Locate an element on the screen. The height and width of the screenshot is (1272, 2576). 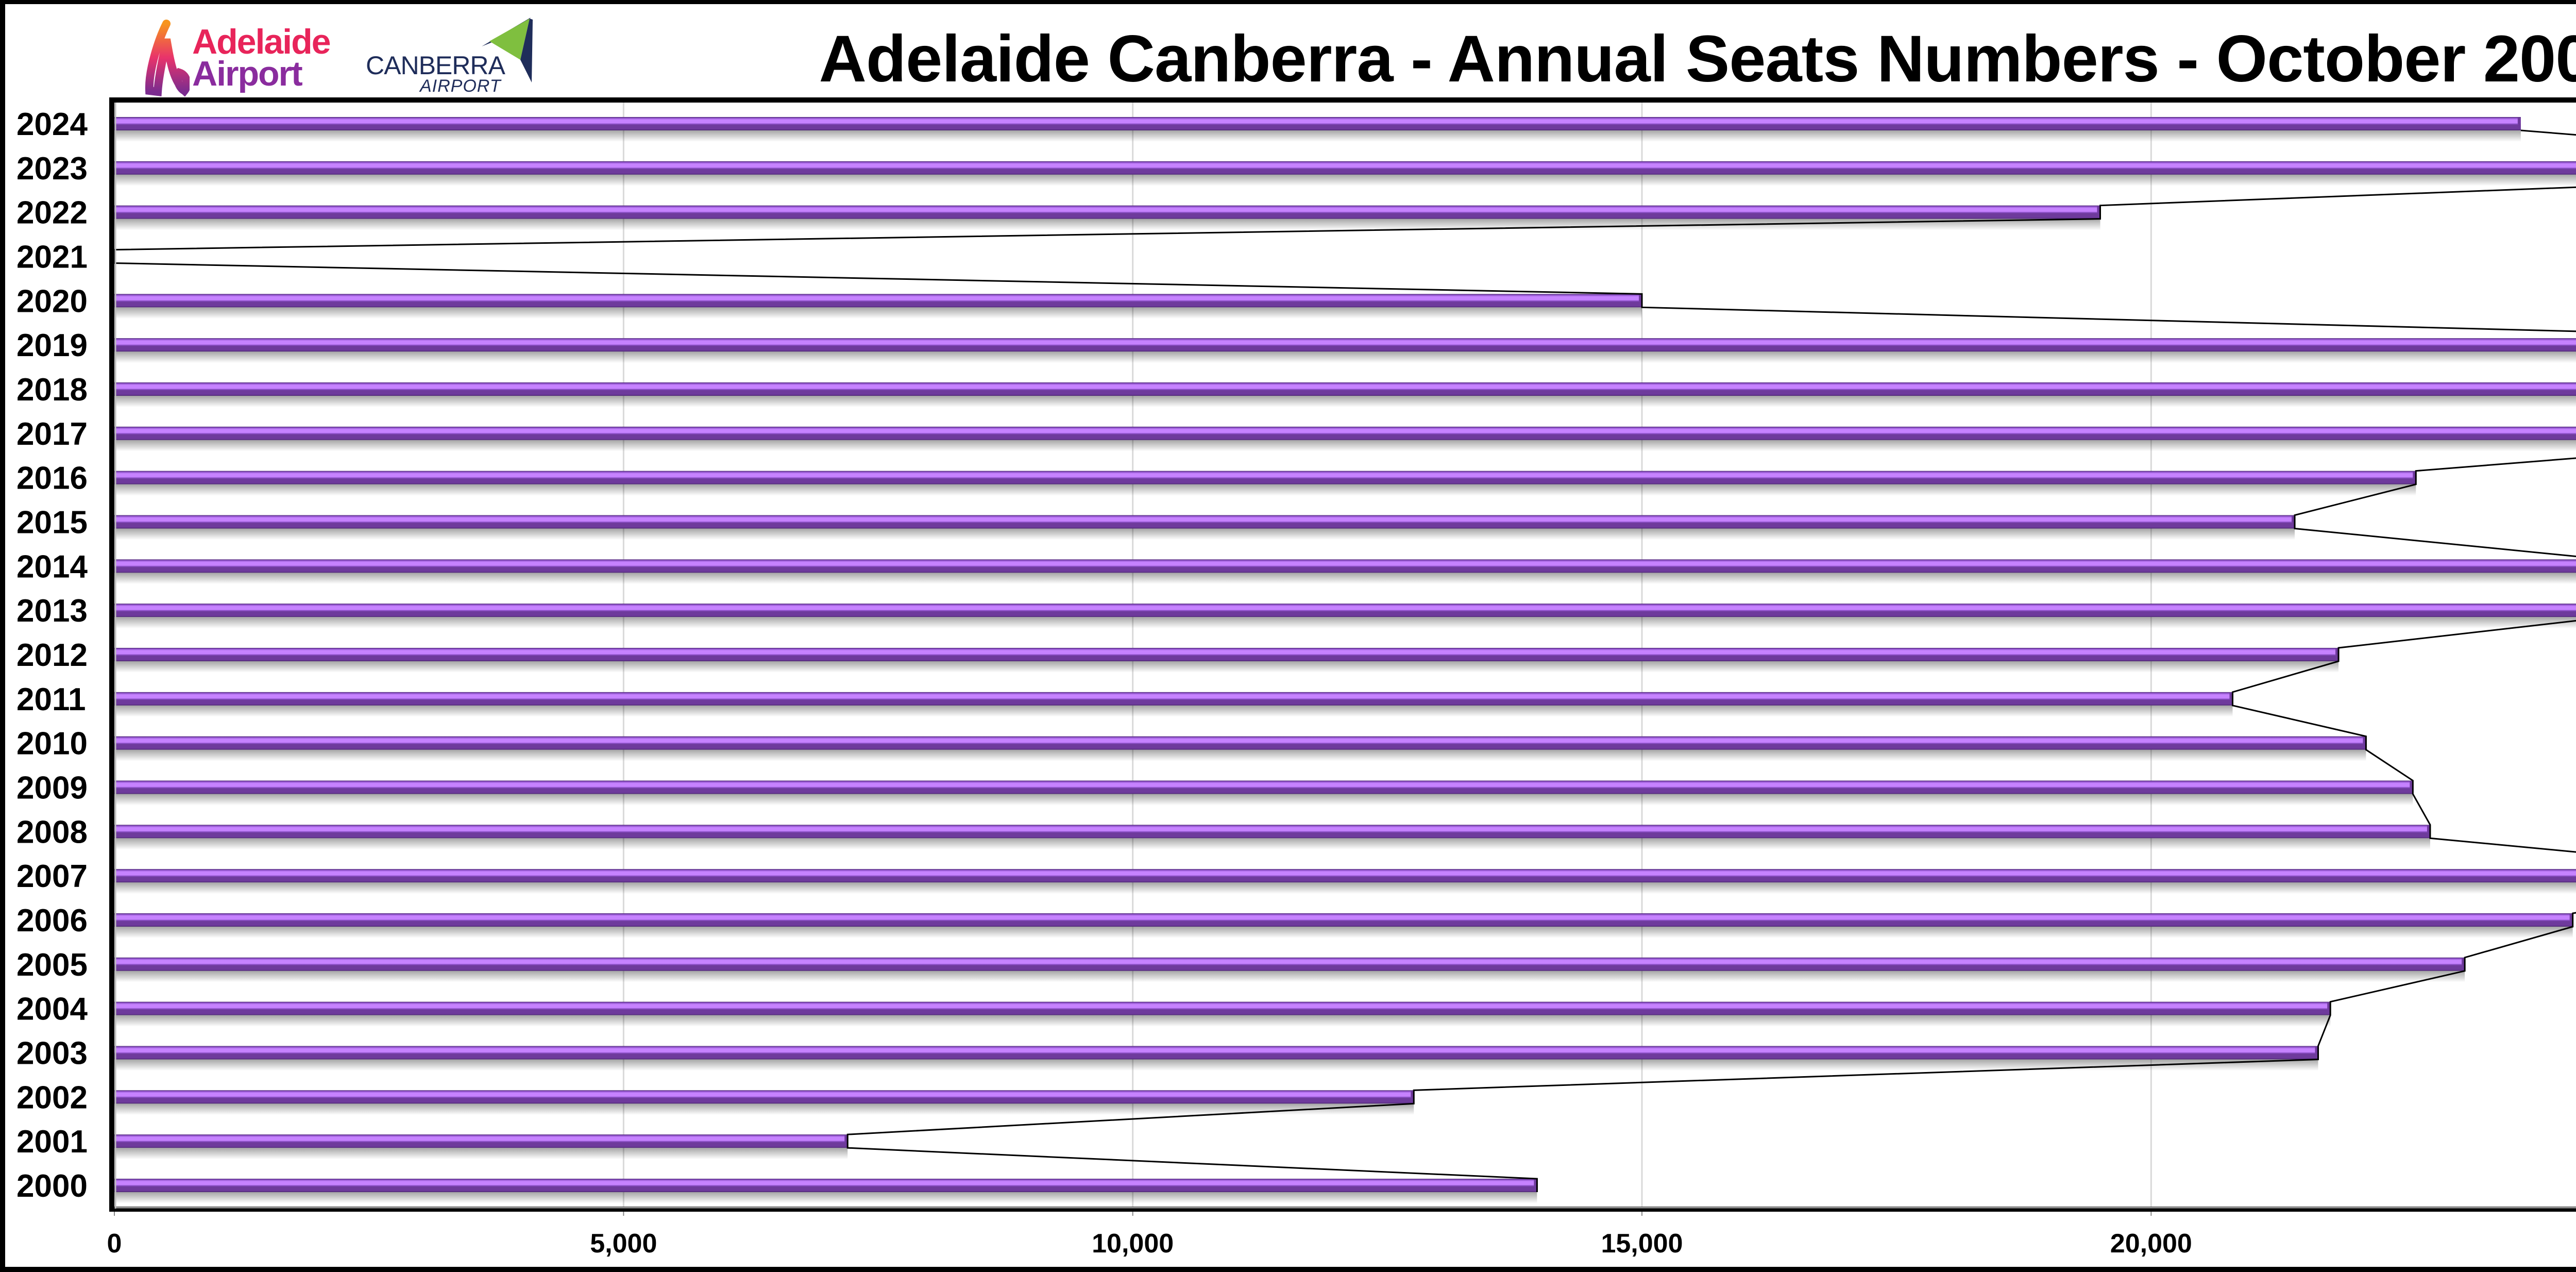
adelaide-loop-icon is located at coordinates (167, 58).